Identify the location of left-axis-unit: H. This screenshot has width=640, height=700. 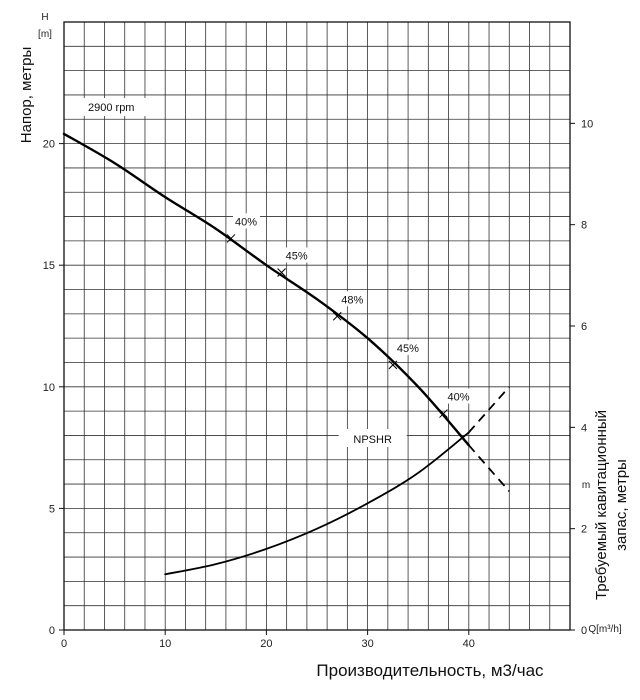
(44, 17).